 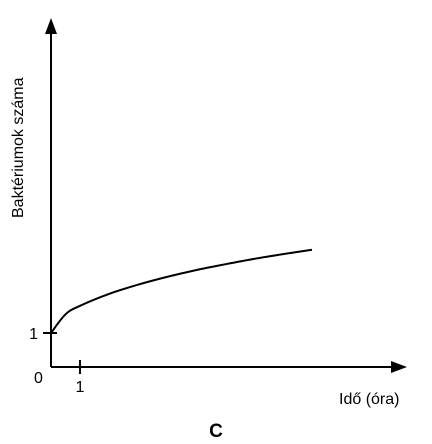 What do you see at coordinates (369, 399) in the screenshot?
I see `x-axis-label: Idő (óra)` at bounding box center [369, 399].